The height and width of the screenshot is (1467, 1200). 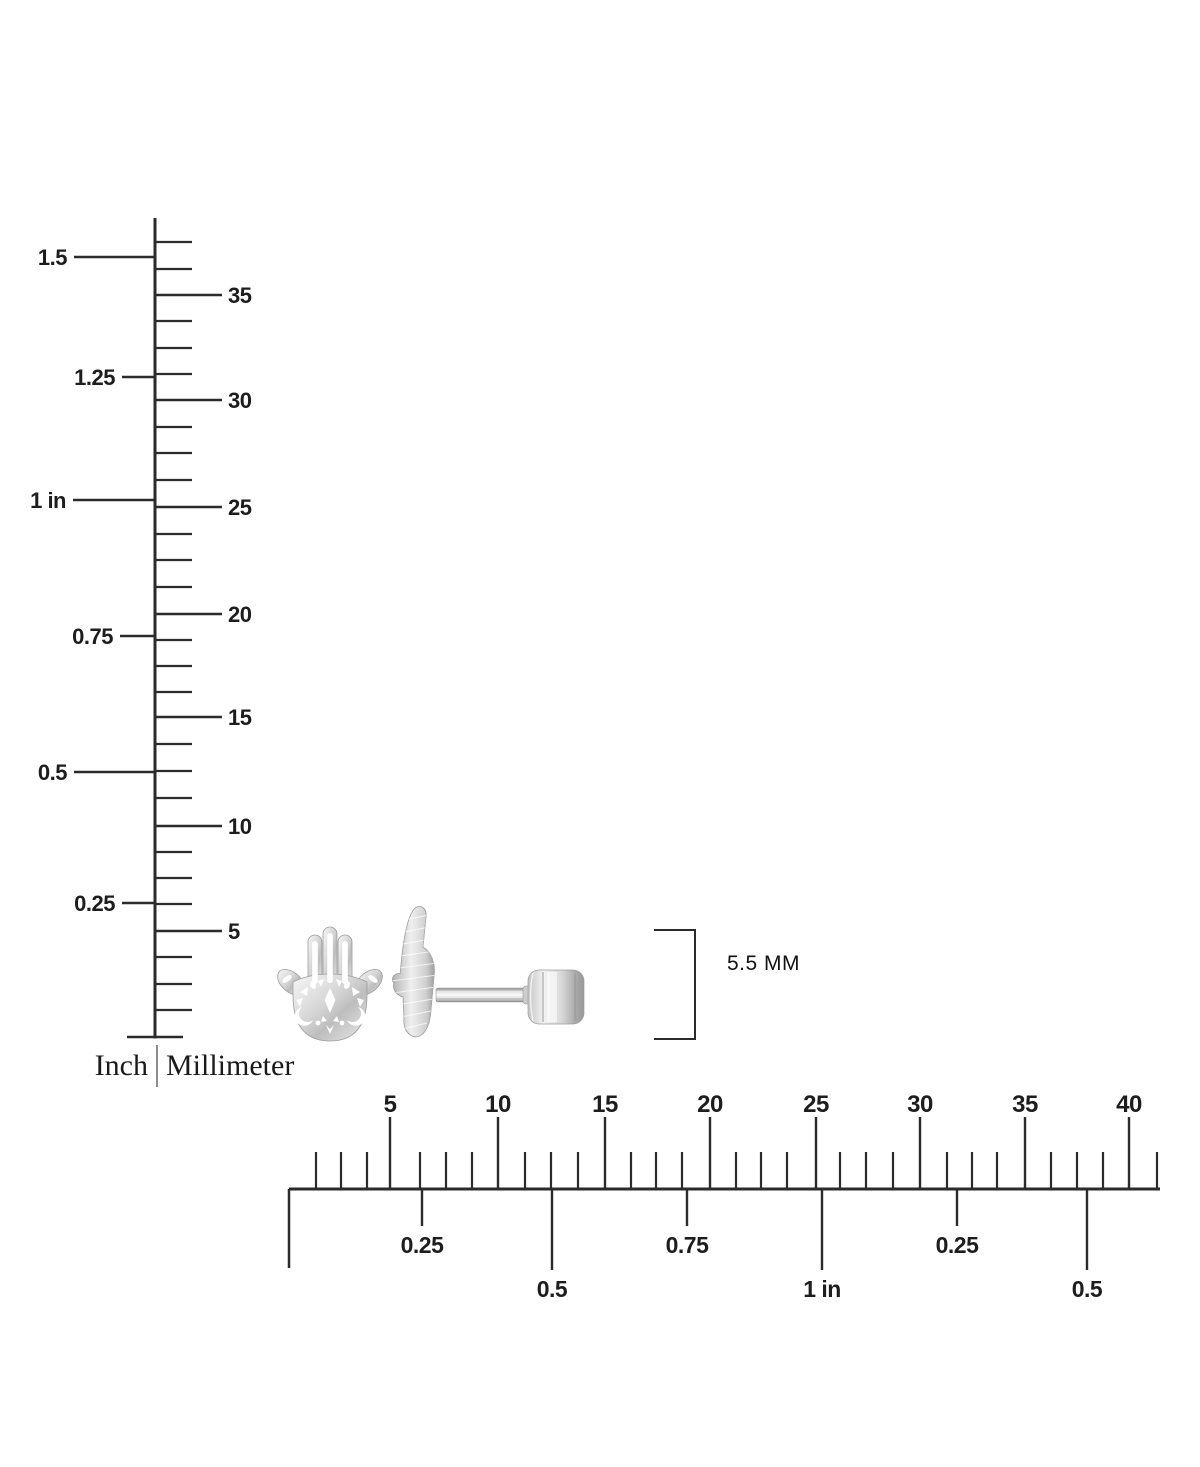 What do you see at coordinates (157, 1066) in the screenshot?
I see `unit-label-divider` at bounding box center [157, 1066].